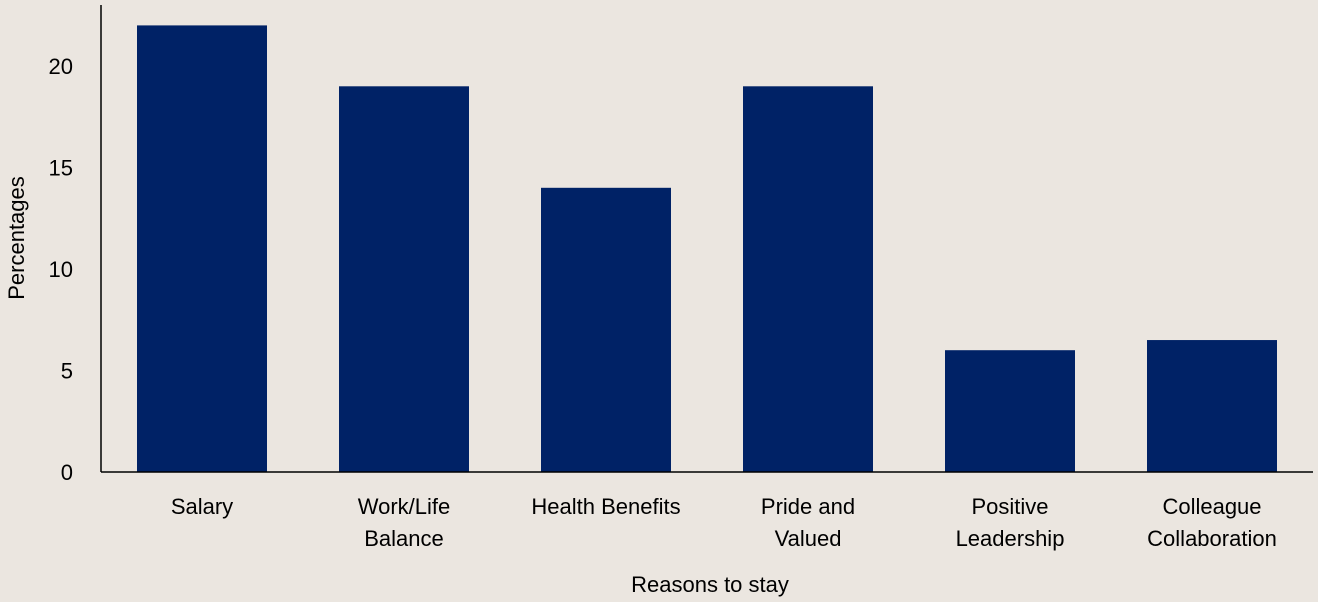 Image resolution: width=1318 pixels, height=602 pixels. I want to click on bar-positive-leadership, so click(1010, 411).